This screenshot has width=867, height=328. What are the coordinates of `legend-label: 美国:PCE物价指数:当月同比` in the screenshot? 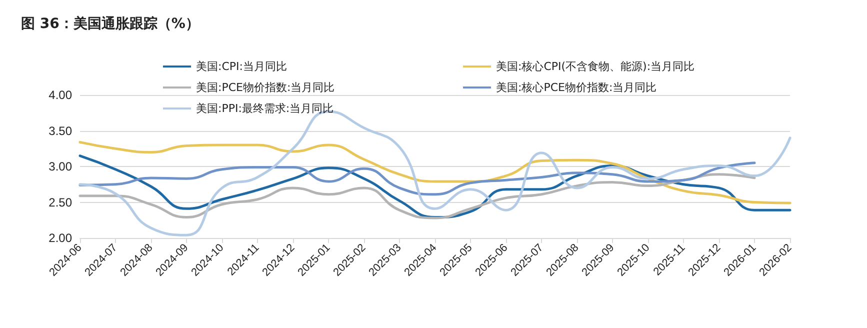 It's located at (265, 87).